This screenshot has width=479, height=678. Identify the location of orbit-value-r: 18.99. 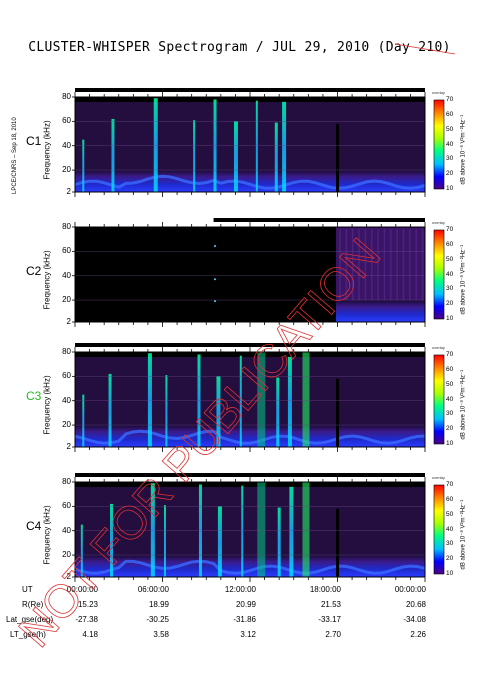
(158, 604).